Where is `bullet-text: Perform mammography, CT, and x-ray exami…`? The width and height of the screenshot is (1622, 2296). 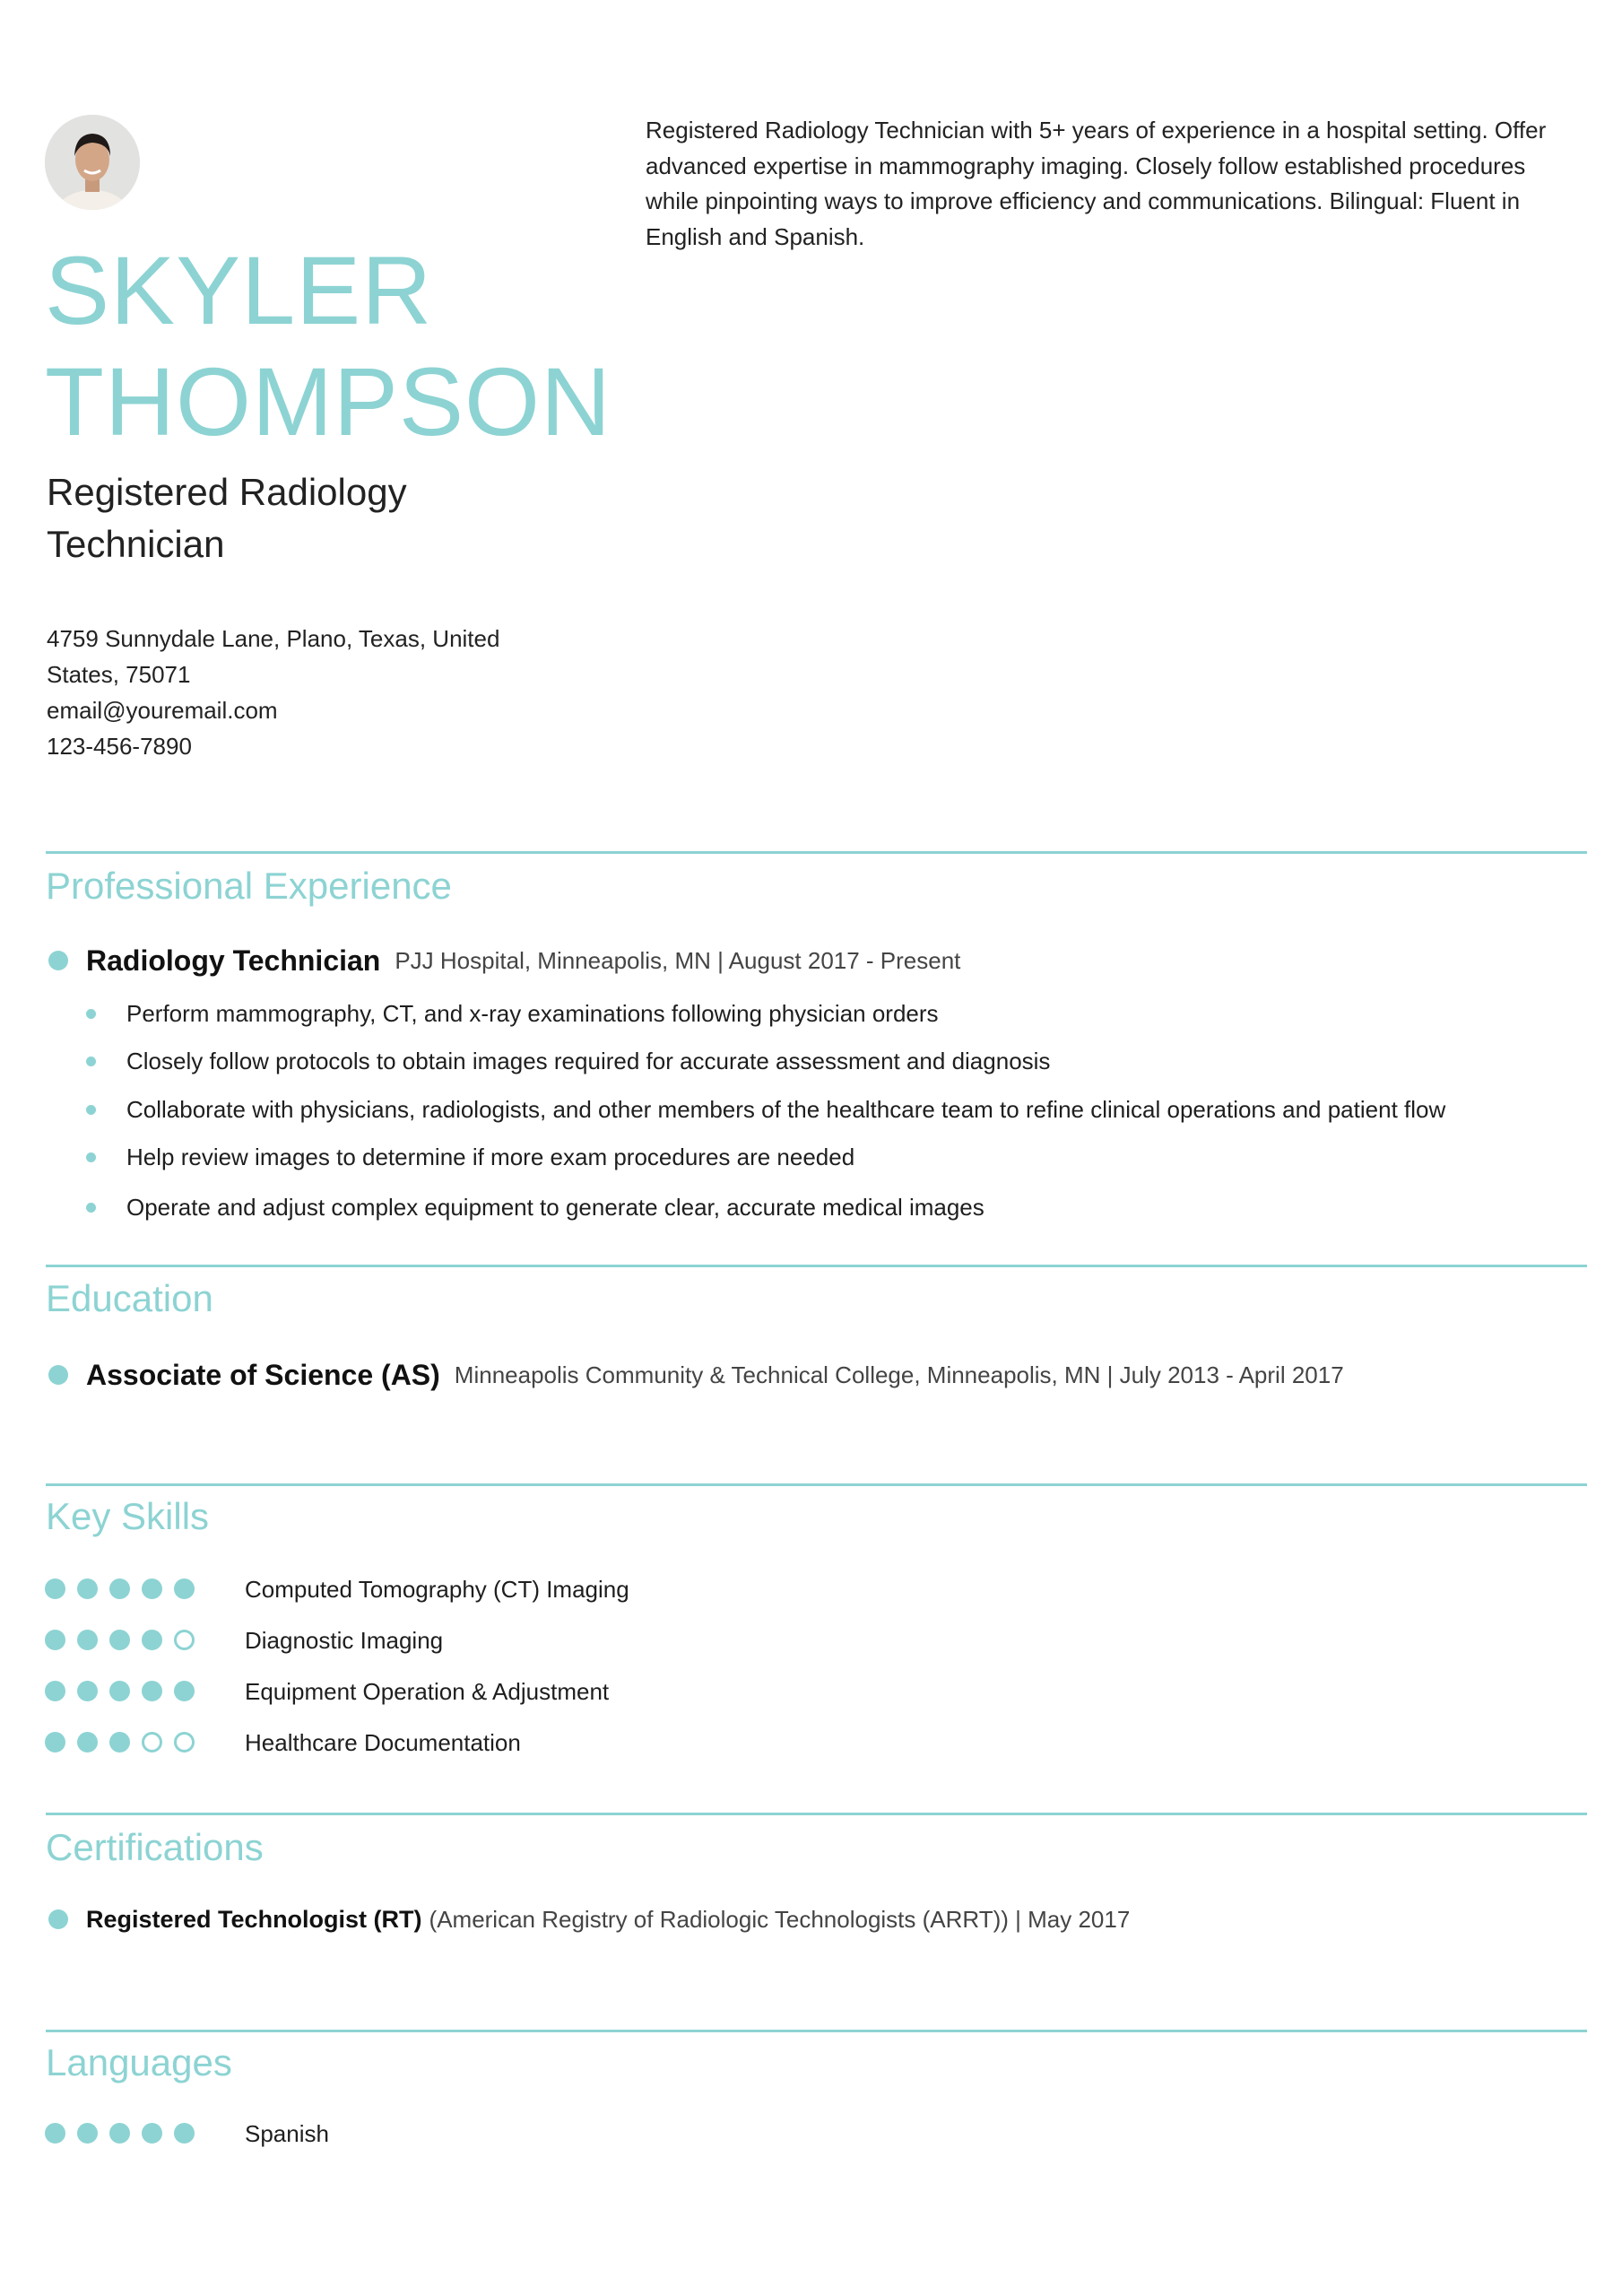 bullet-text: Perform mammography, CT, and x-ray exami… is located at coordinates (532, 1013).